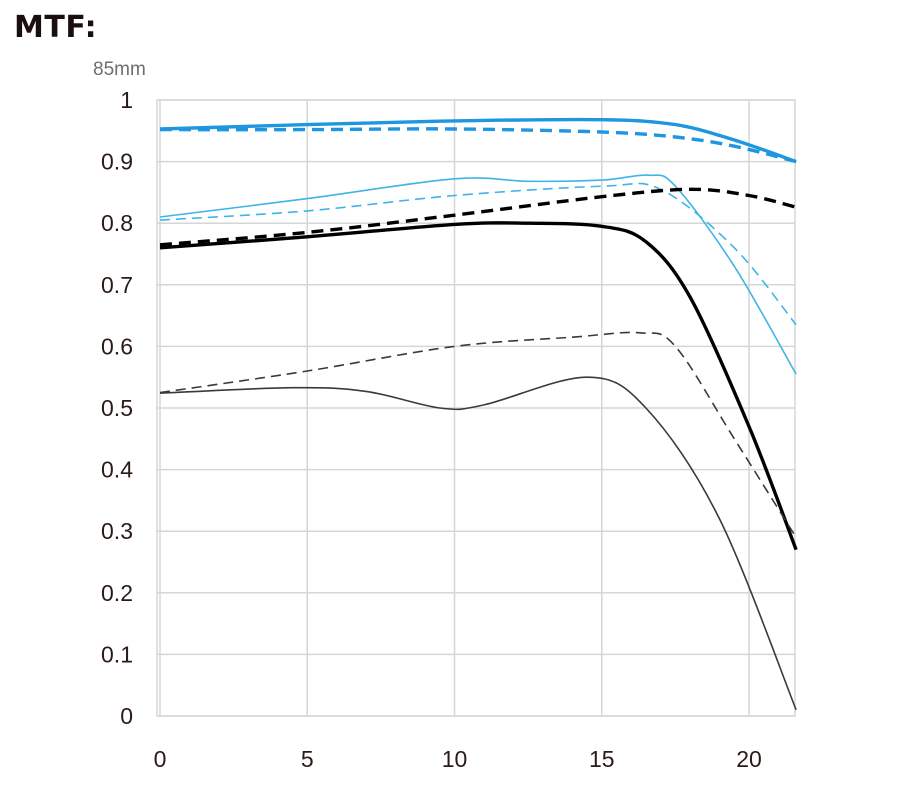 The image size is (900, 796). I want to click on y-axis-ticks: 0 0.1 0.2 0.3 0.4 0.5 0.6 0.7 0.8 0.9 1, so click(117, 408).